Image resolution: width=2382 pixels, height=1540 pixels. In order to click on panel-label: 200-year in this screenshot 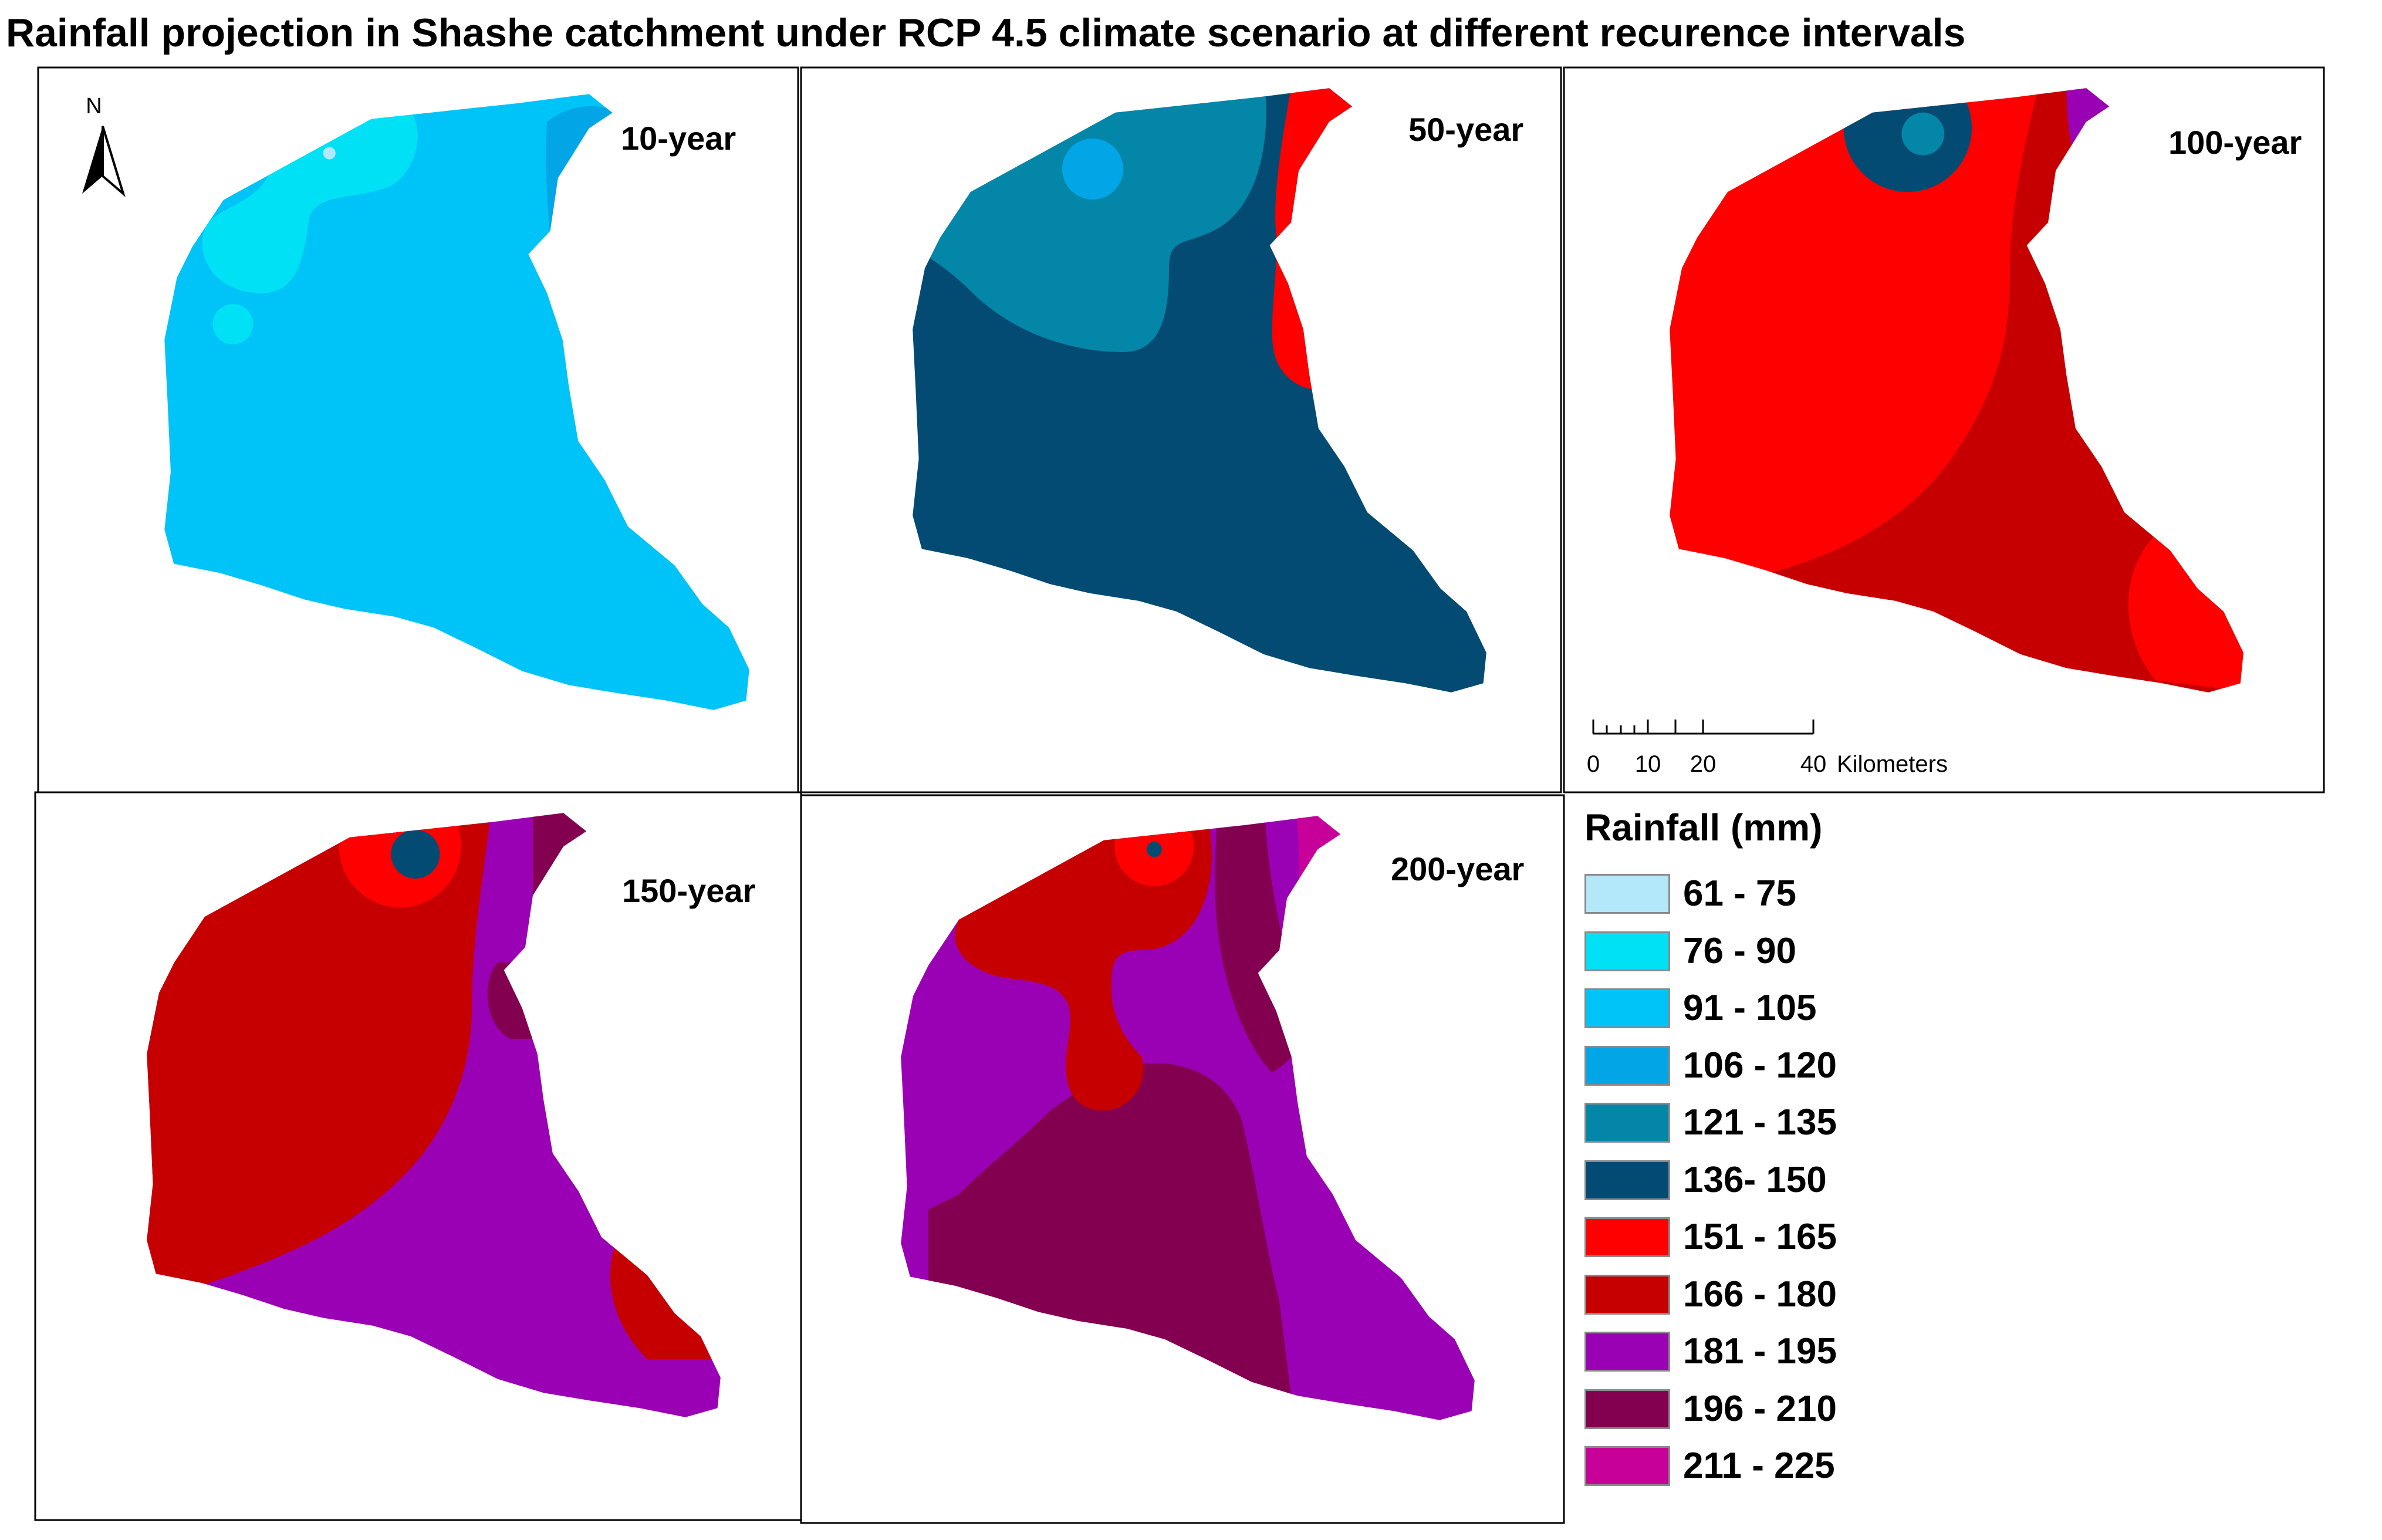, I will do `click(1457, 868)`.